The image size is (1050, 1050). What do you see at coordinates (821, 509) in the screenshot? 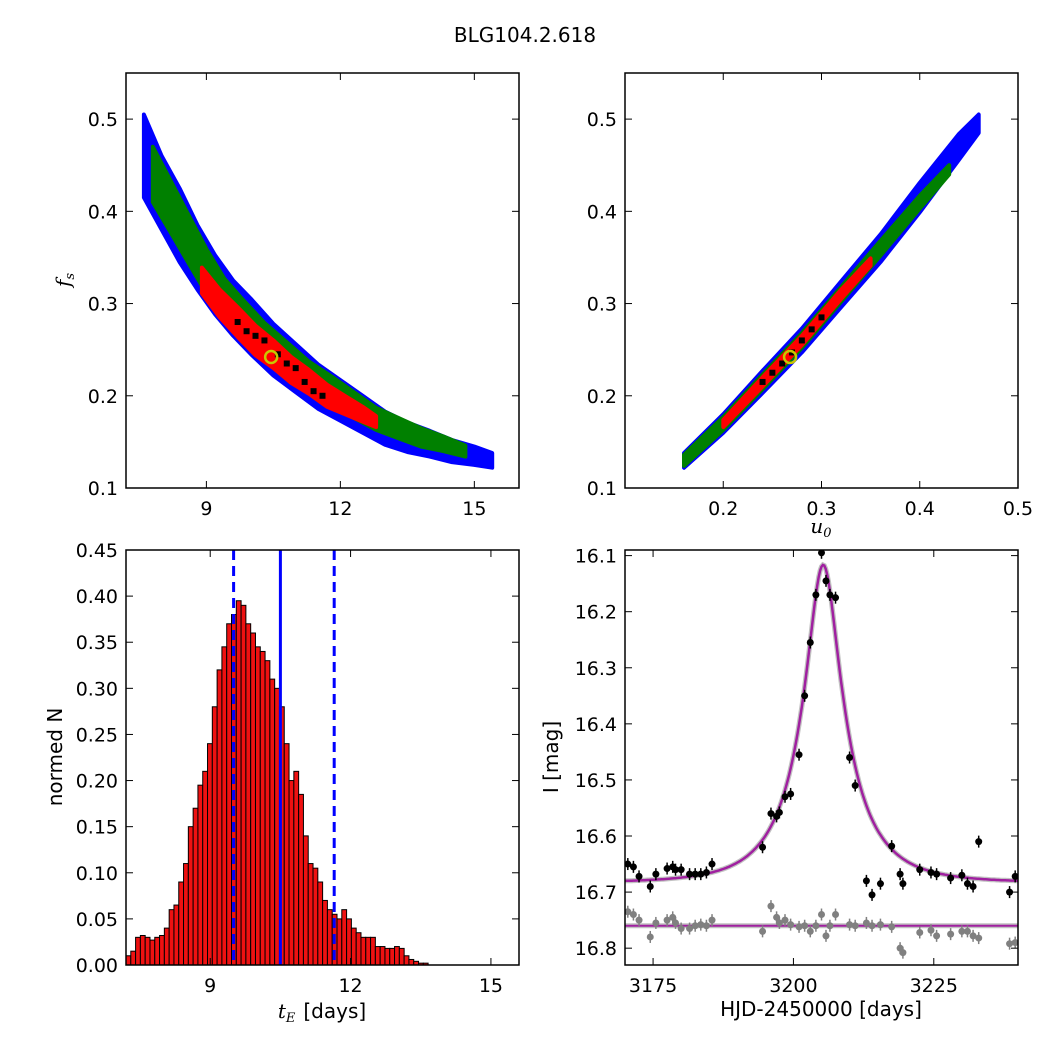
I see `u0-fs-xtick-label: 0.3` at bounding box center [821, 509].